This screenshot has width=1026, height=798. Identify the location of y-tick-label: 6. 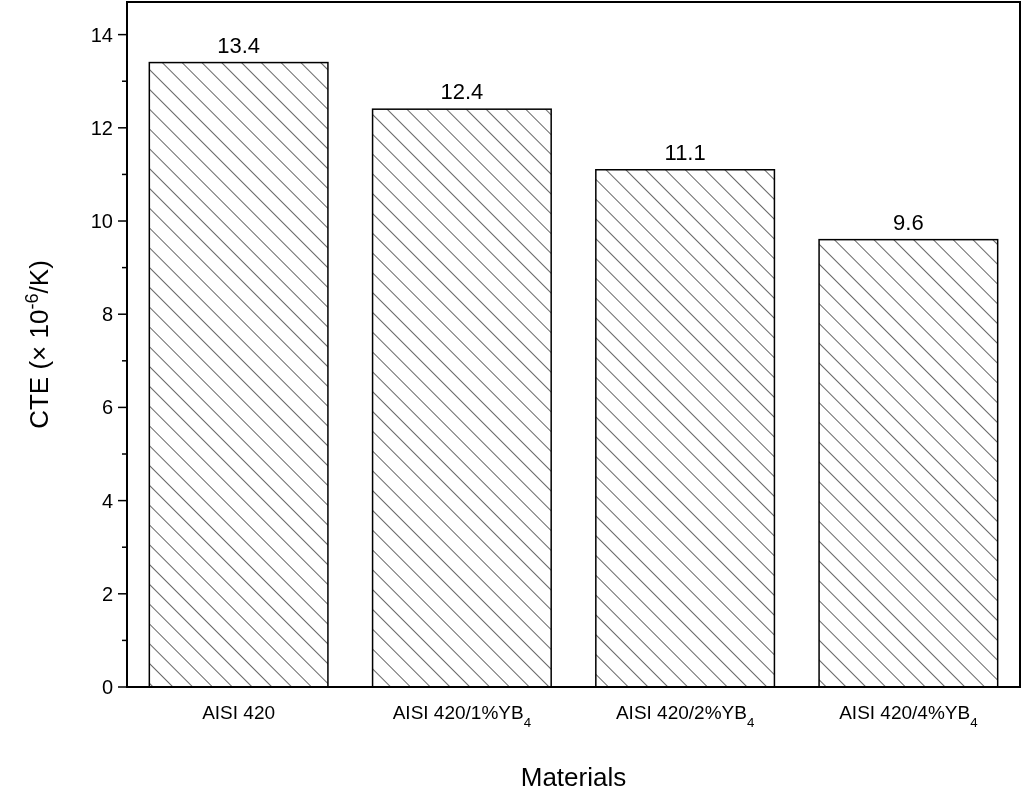
(107, 407).